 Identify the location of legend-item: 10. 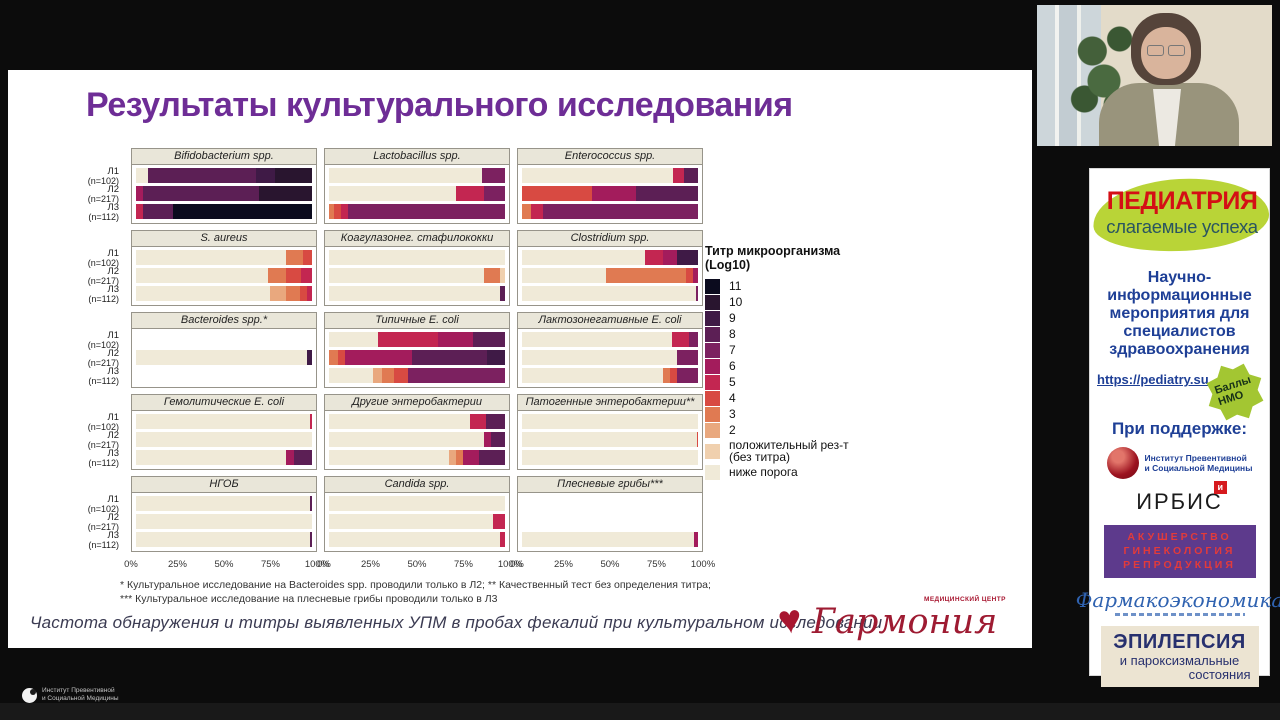
(795, 302).